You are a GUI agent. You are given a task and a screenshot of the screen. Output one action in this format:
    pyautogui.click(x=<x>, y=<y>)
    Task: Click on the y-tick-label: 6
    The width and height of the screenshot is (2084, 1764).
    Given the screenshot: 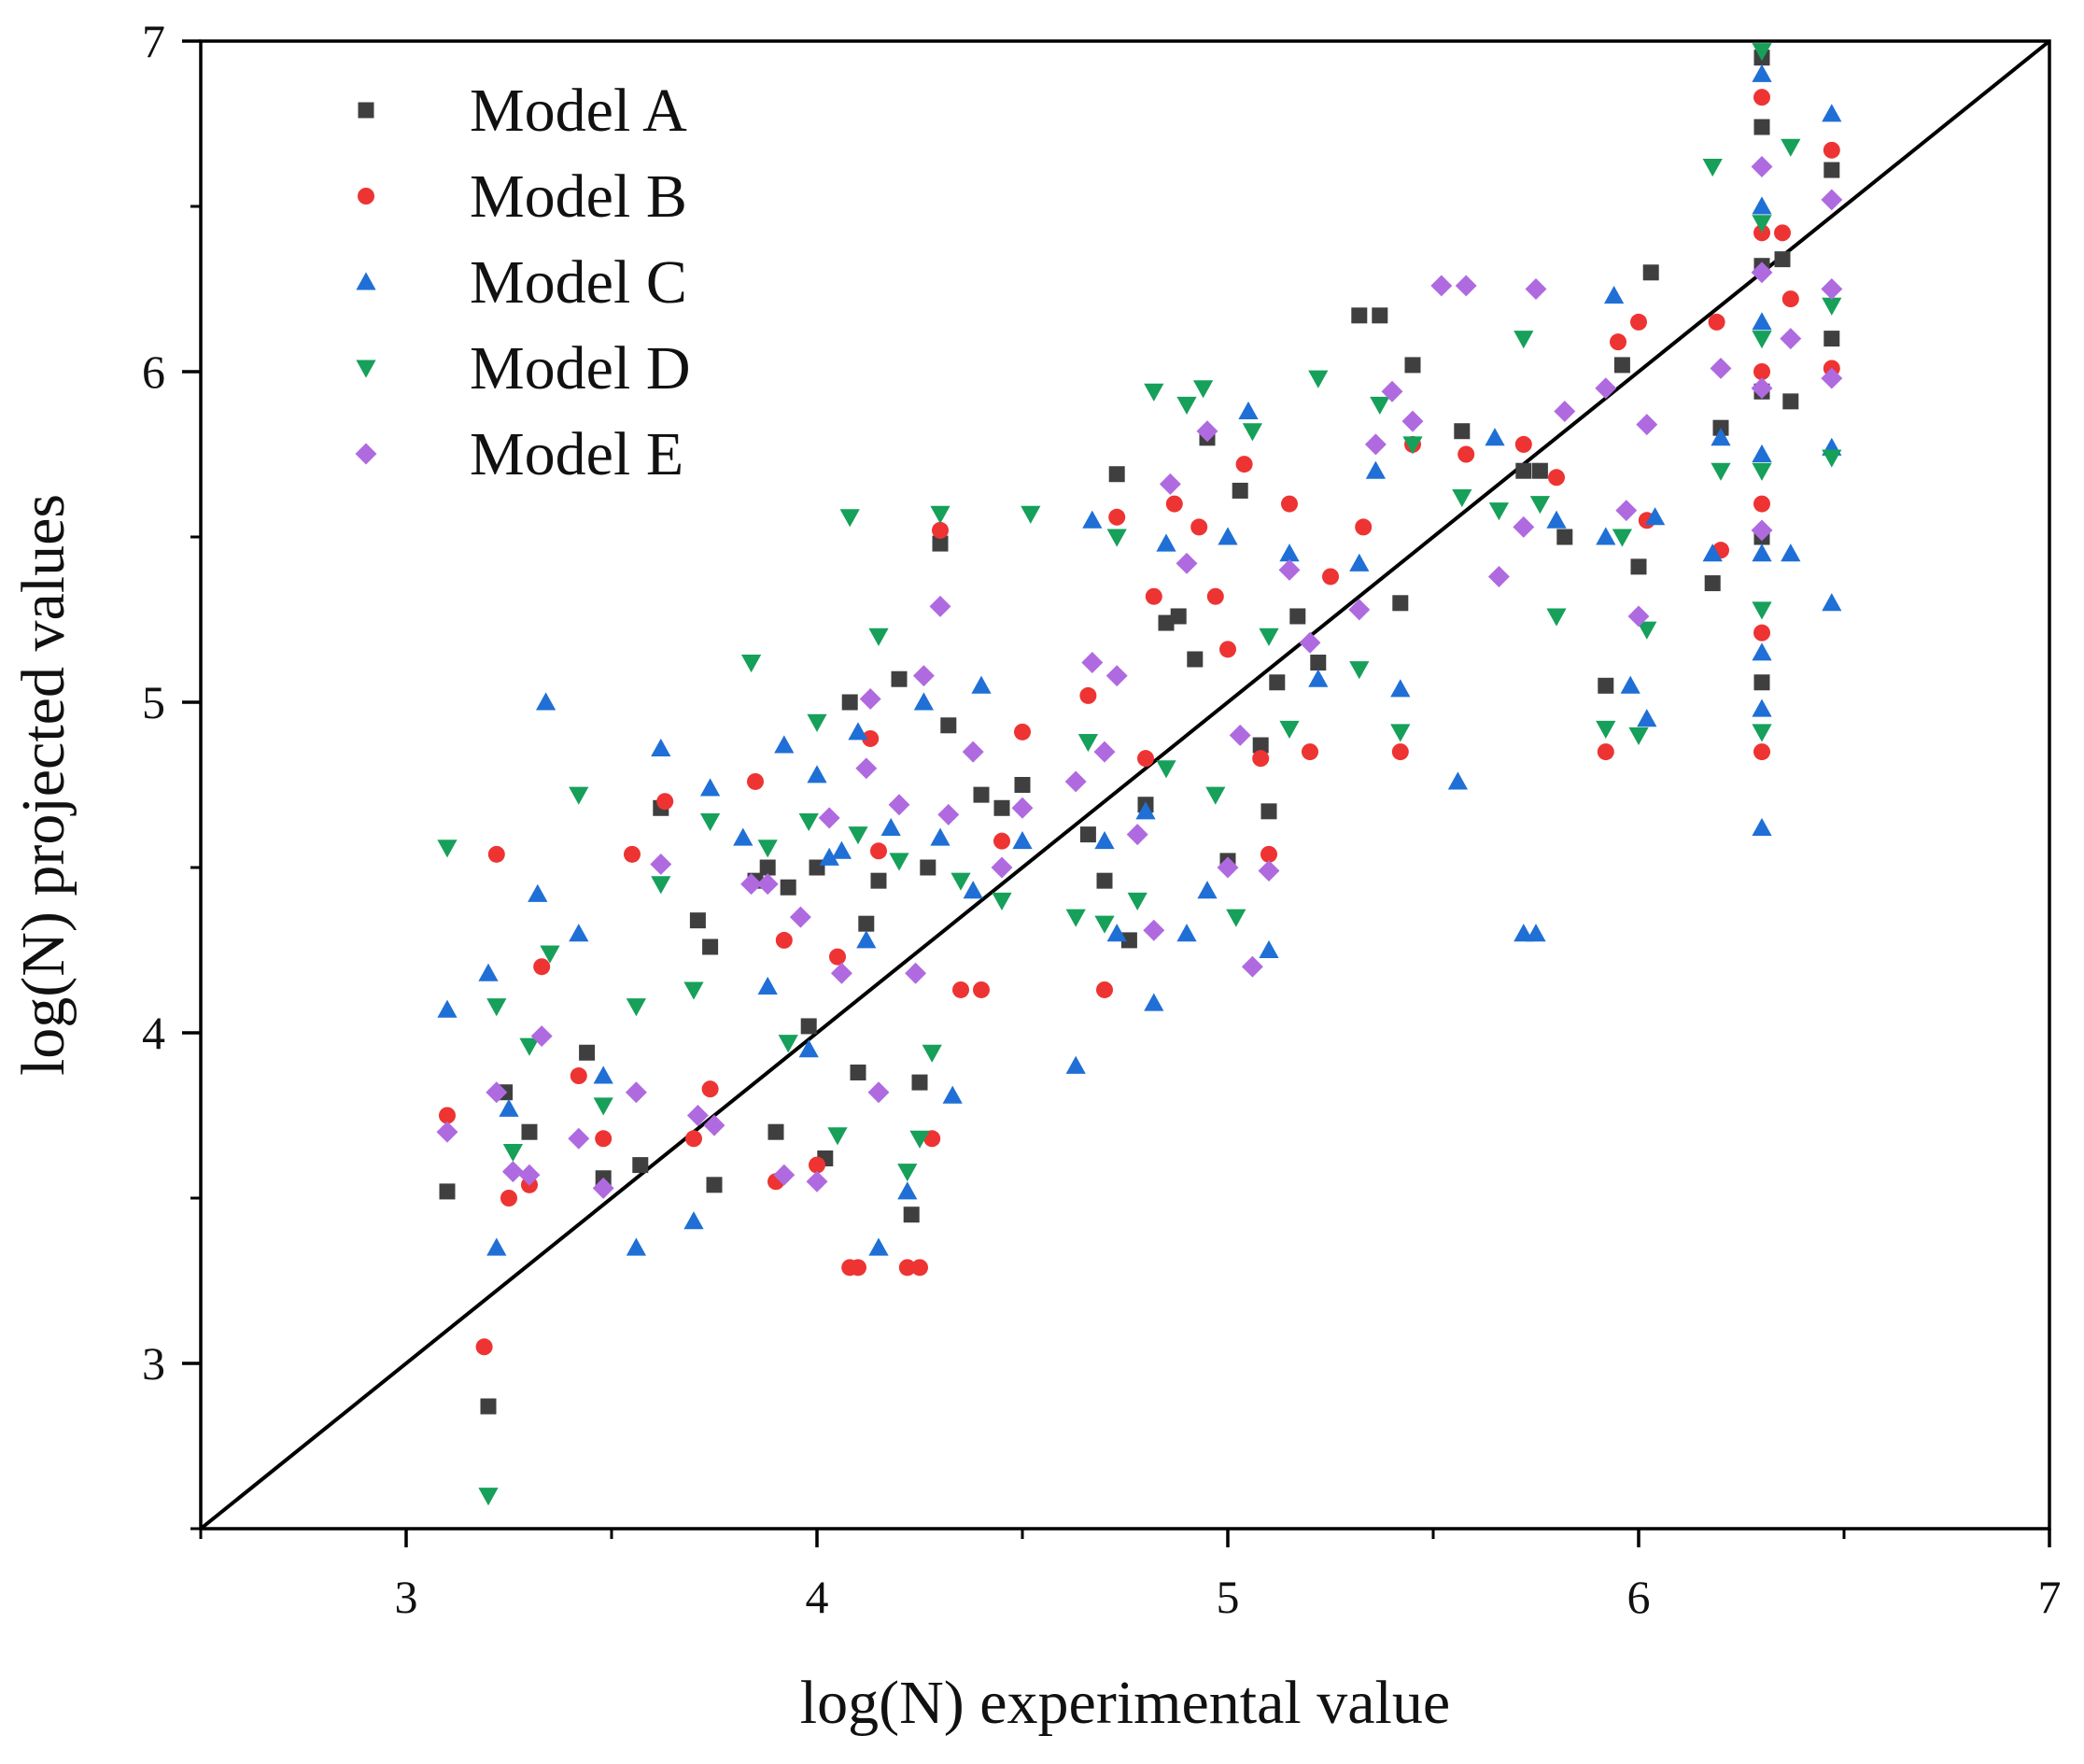 What is the action you would take?
    pyautogui.click(x=153, y=372)
    